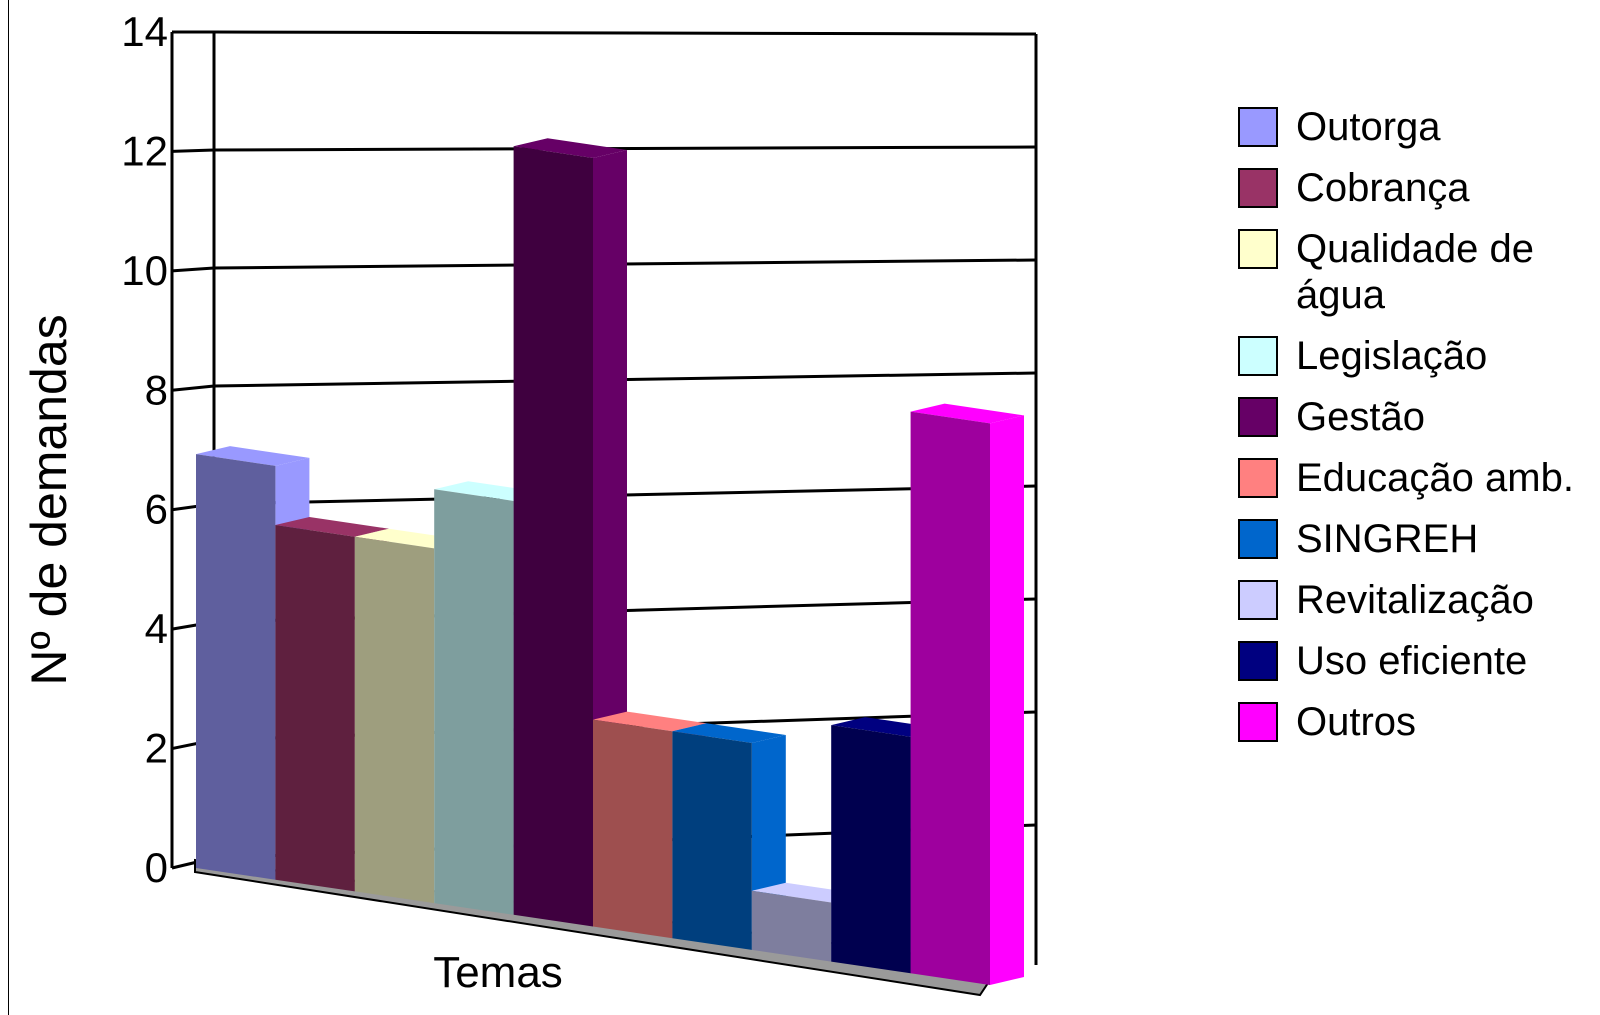 The height and width of the screenshot is (1015, 1600). Describe the element at coordinates (156, 389) in the screenshot. I see `y-tick-label: 8` at that location.